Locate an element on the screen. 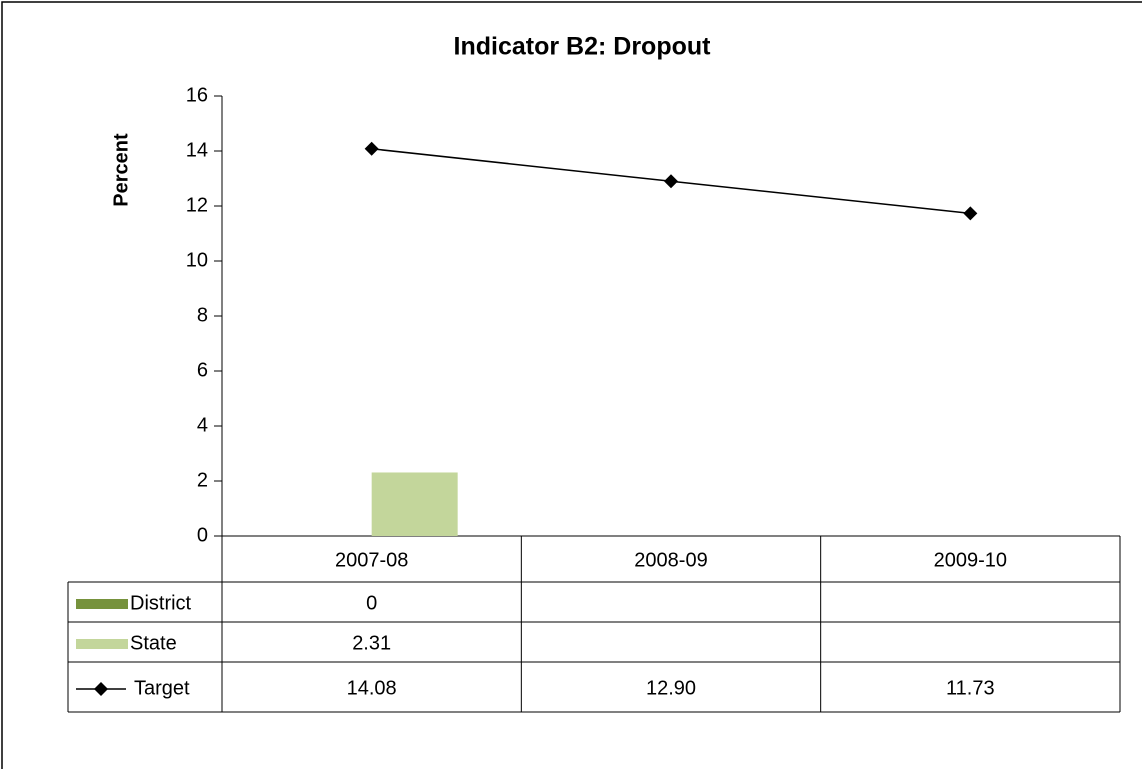 Image resolution: width=1142 pixels, height=769 pixels. data-label: 14.08 is located at coordinates (372, 688).